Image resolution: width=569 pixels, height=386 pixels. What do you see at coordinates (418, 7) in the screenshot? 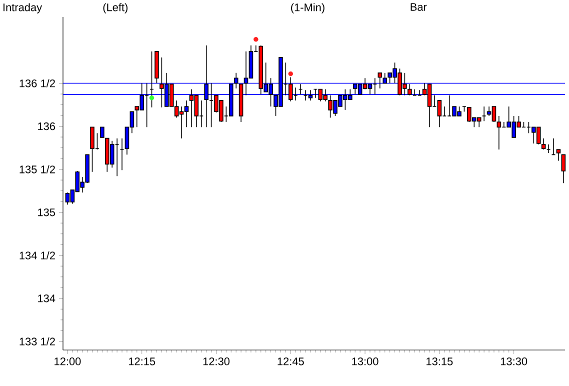
I see `text: Bar` at bounding box center [418, 7].